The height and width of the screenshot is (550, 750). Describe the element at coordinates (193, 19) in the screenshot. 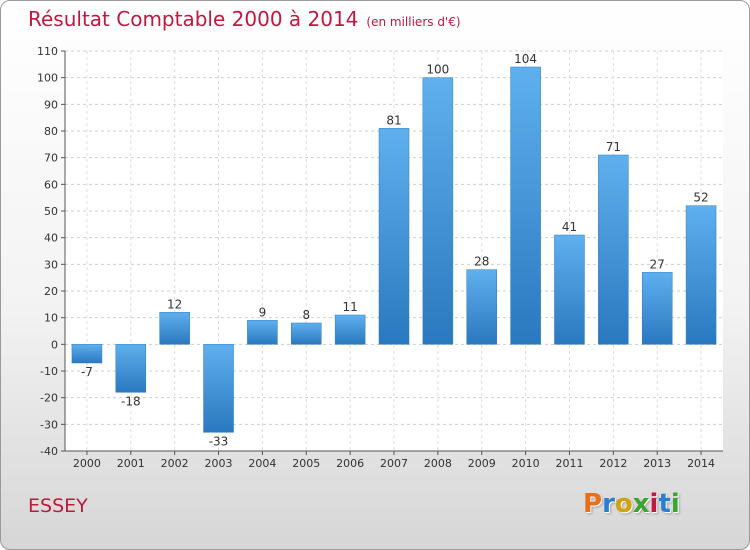

I see `chart-title-text: Résultat Comptable 2000 à 2014` at that location.